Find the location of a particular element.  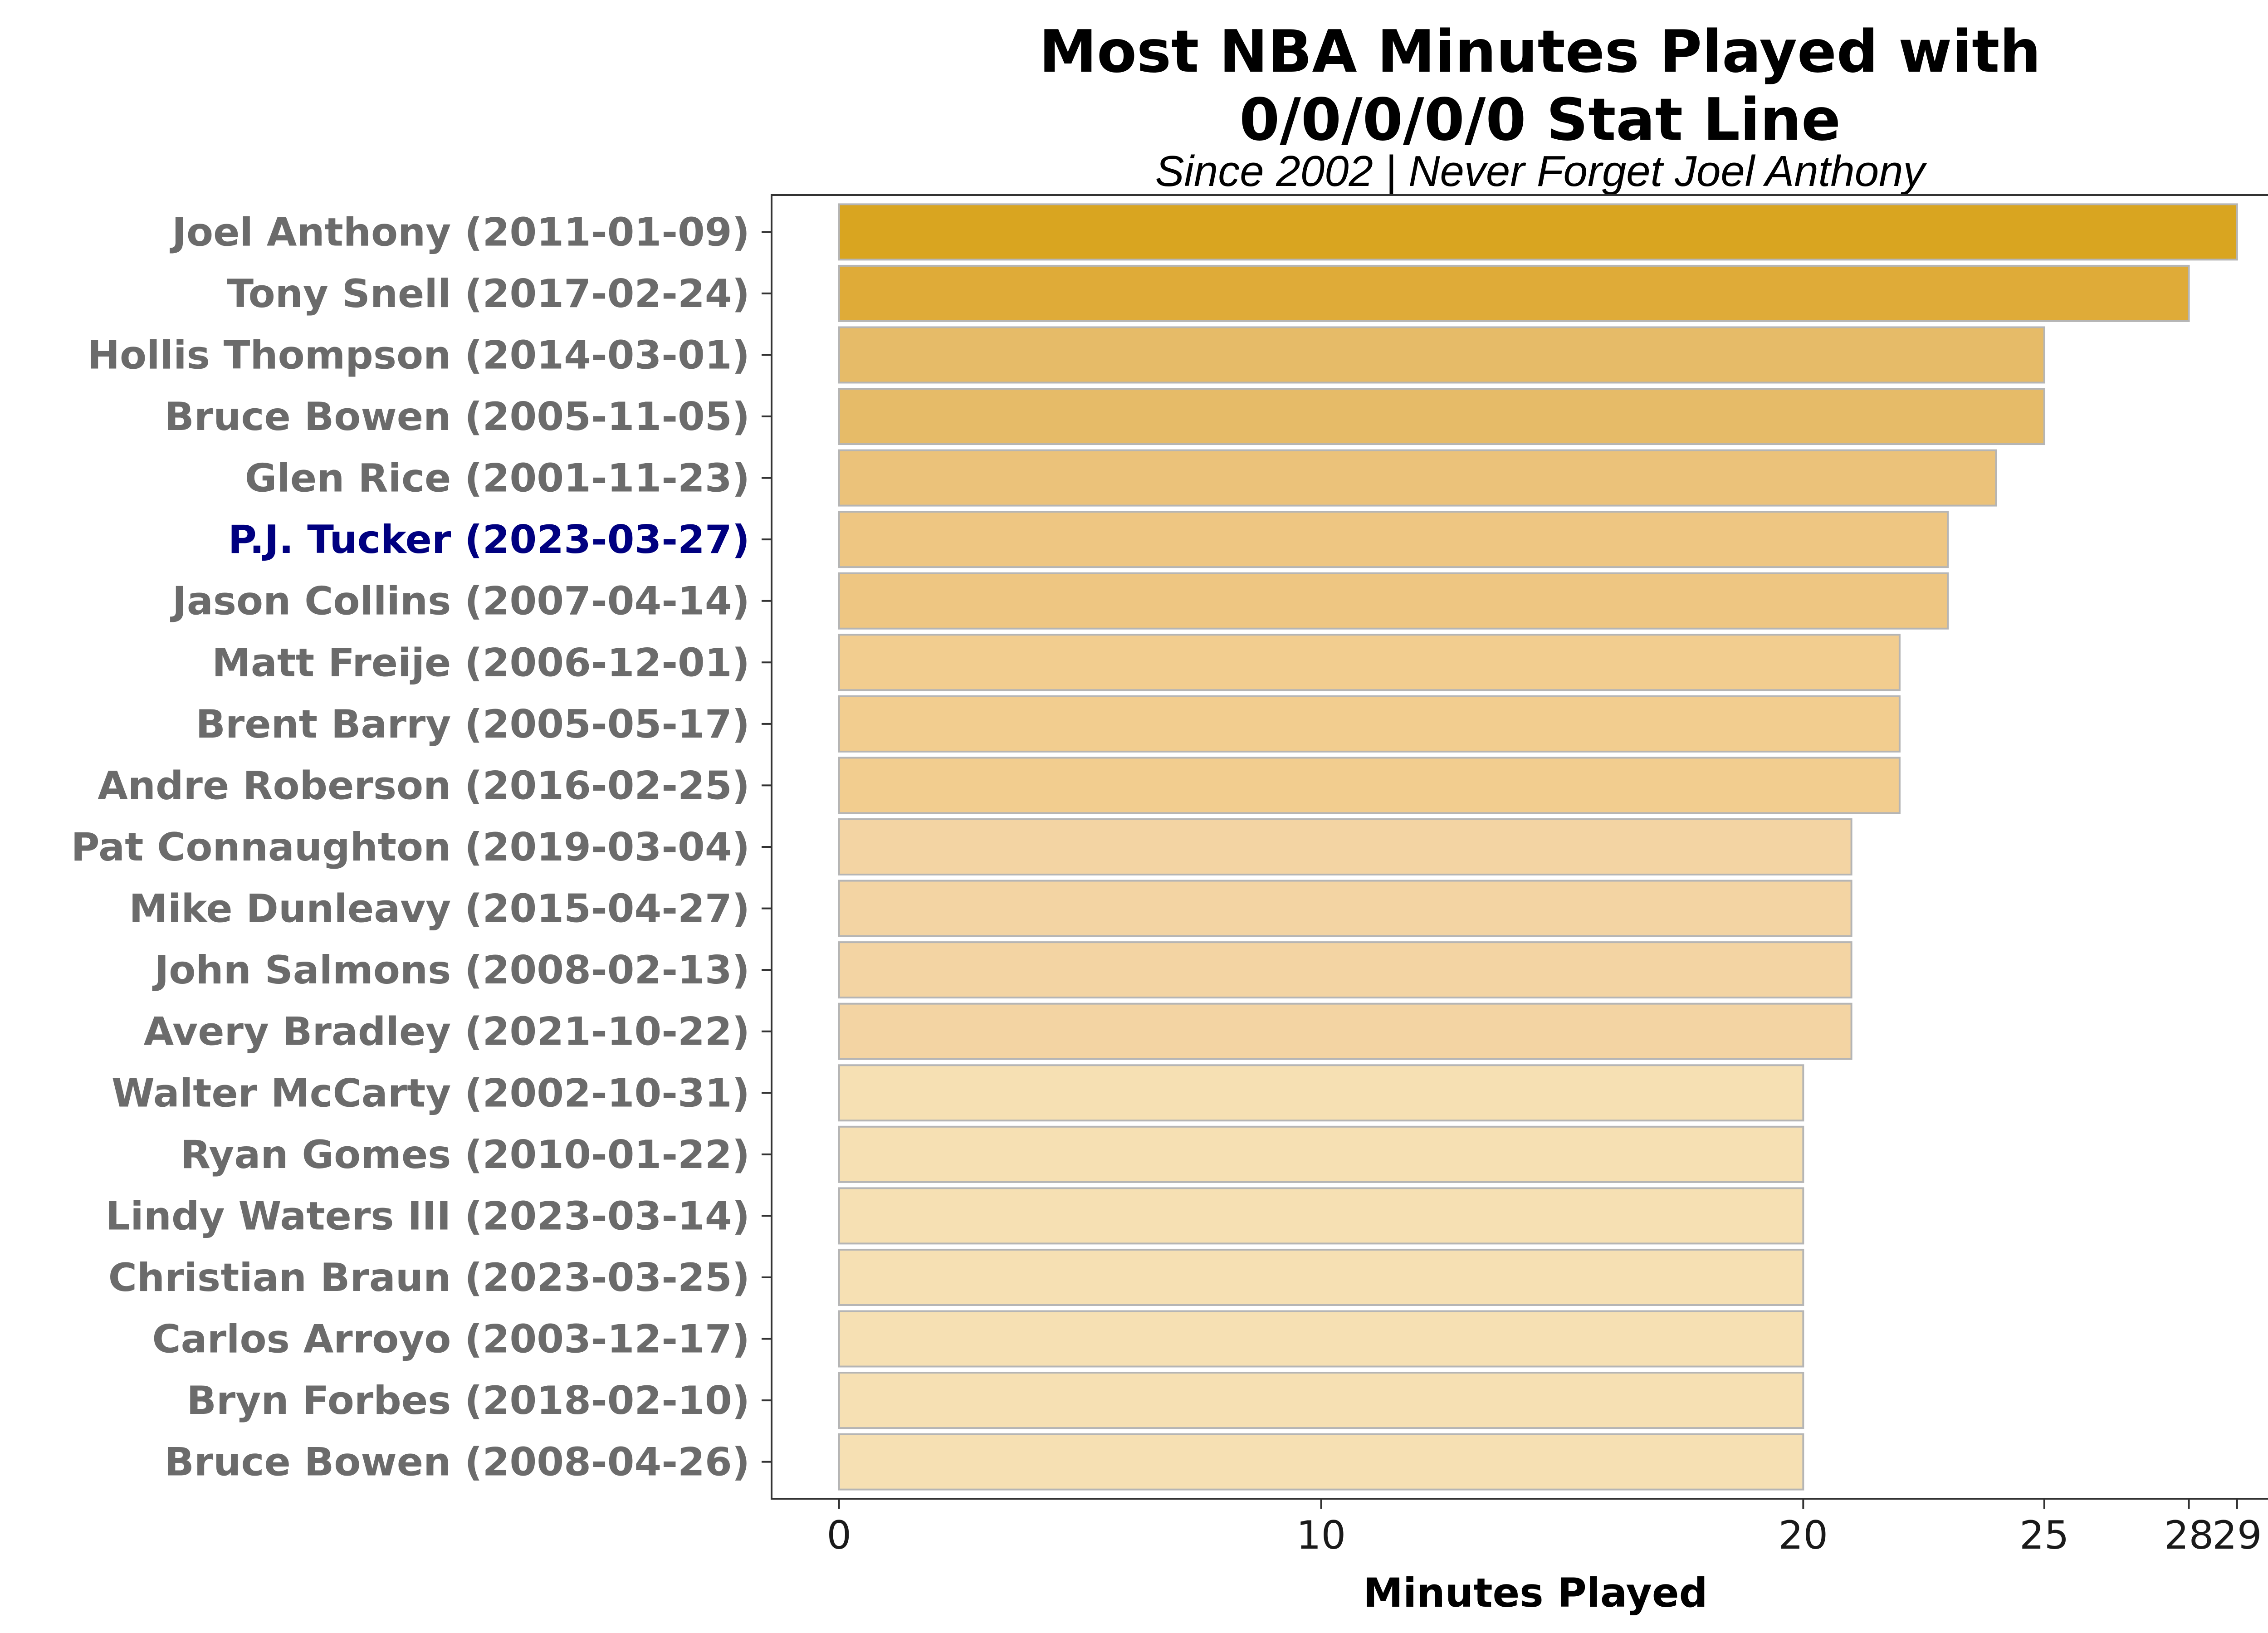

y-tick-label: Bruce Bowen (2008-04-26) is located at coordinates (457, 1462).